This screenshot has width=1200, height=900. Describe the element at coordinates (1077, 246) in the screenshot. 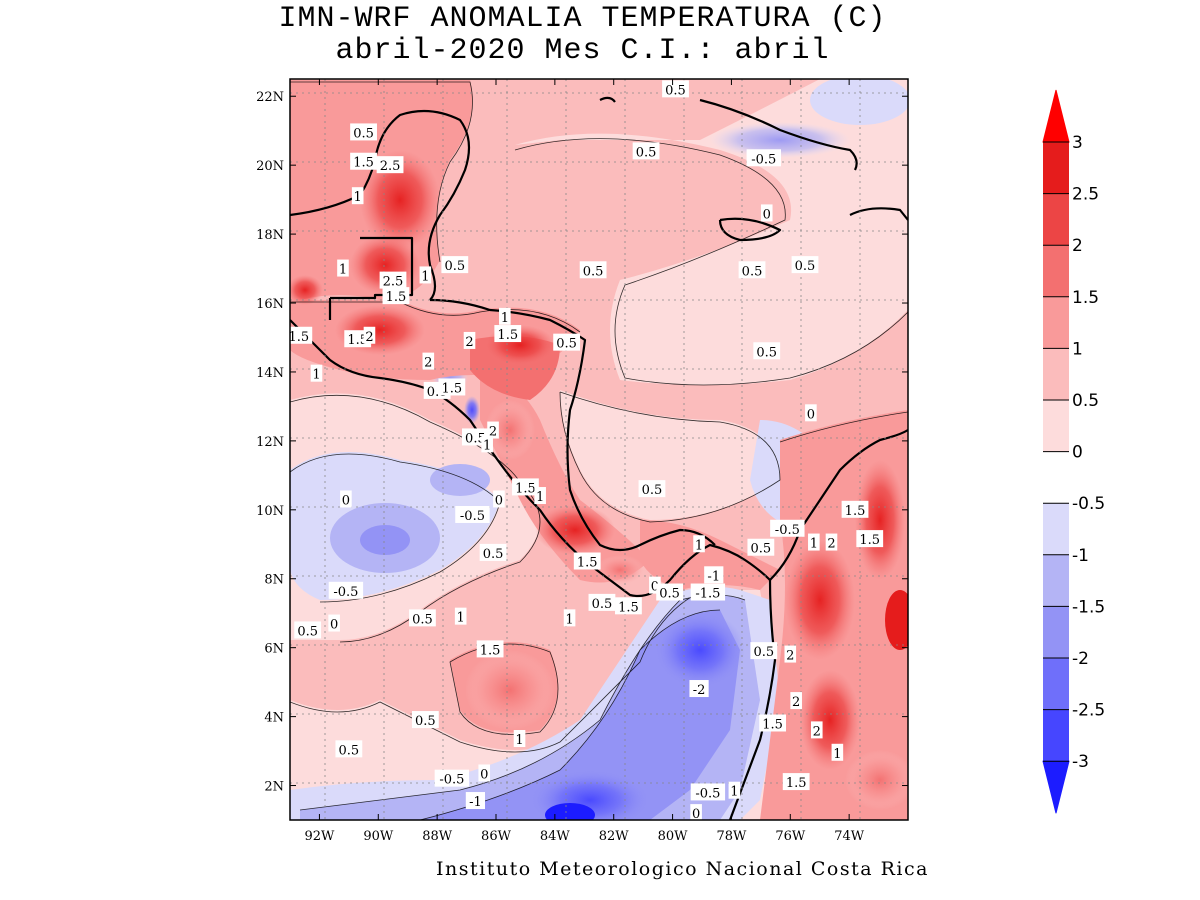

I see `colorbar-label: 2` at that location.